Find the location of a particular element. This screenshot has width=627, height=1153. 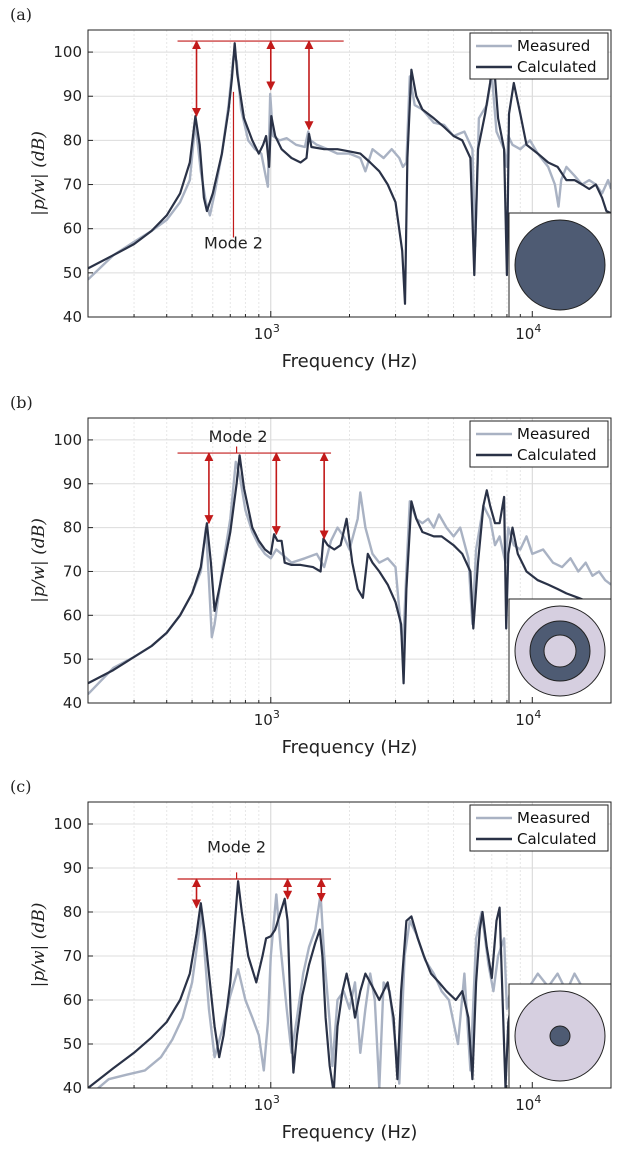

plate-disk is located at coordinates (560, 265).